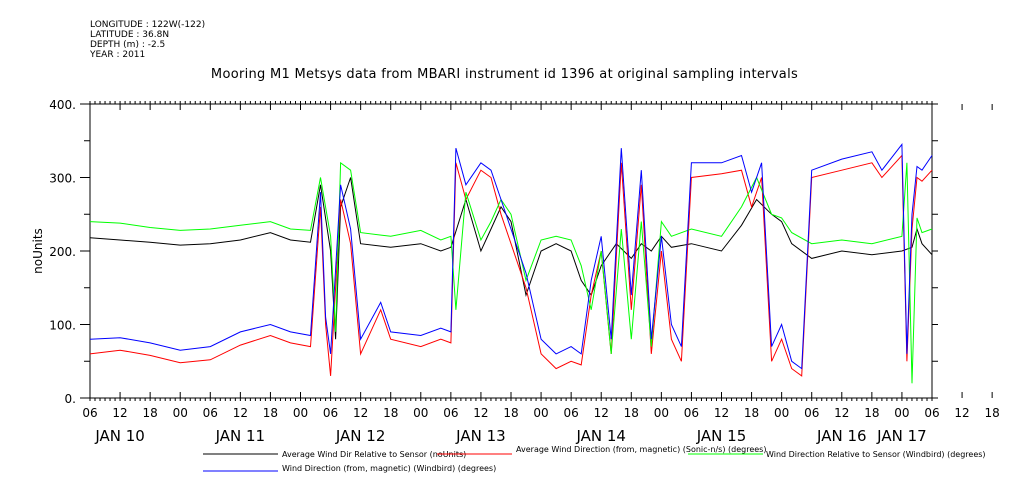  What do you see at coordinates (62, 252) in the screenshot?
I see `y-tick-label: 200.` at bounding box center [62, 252].